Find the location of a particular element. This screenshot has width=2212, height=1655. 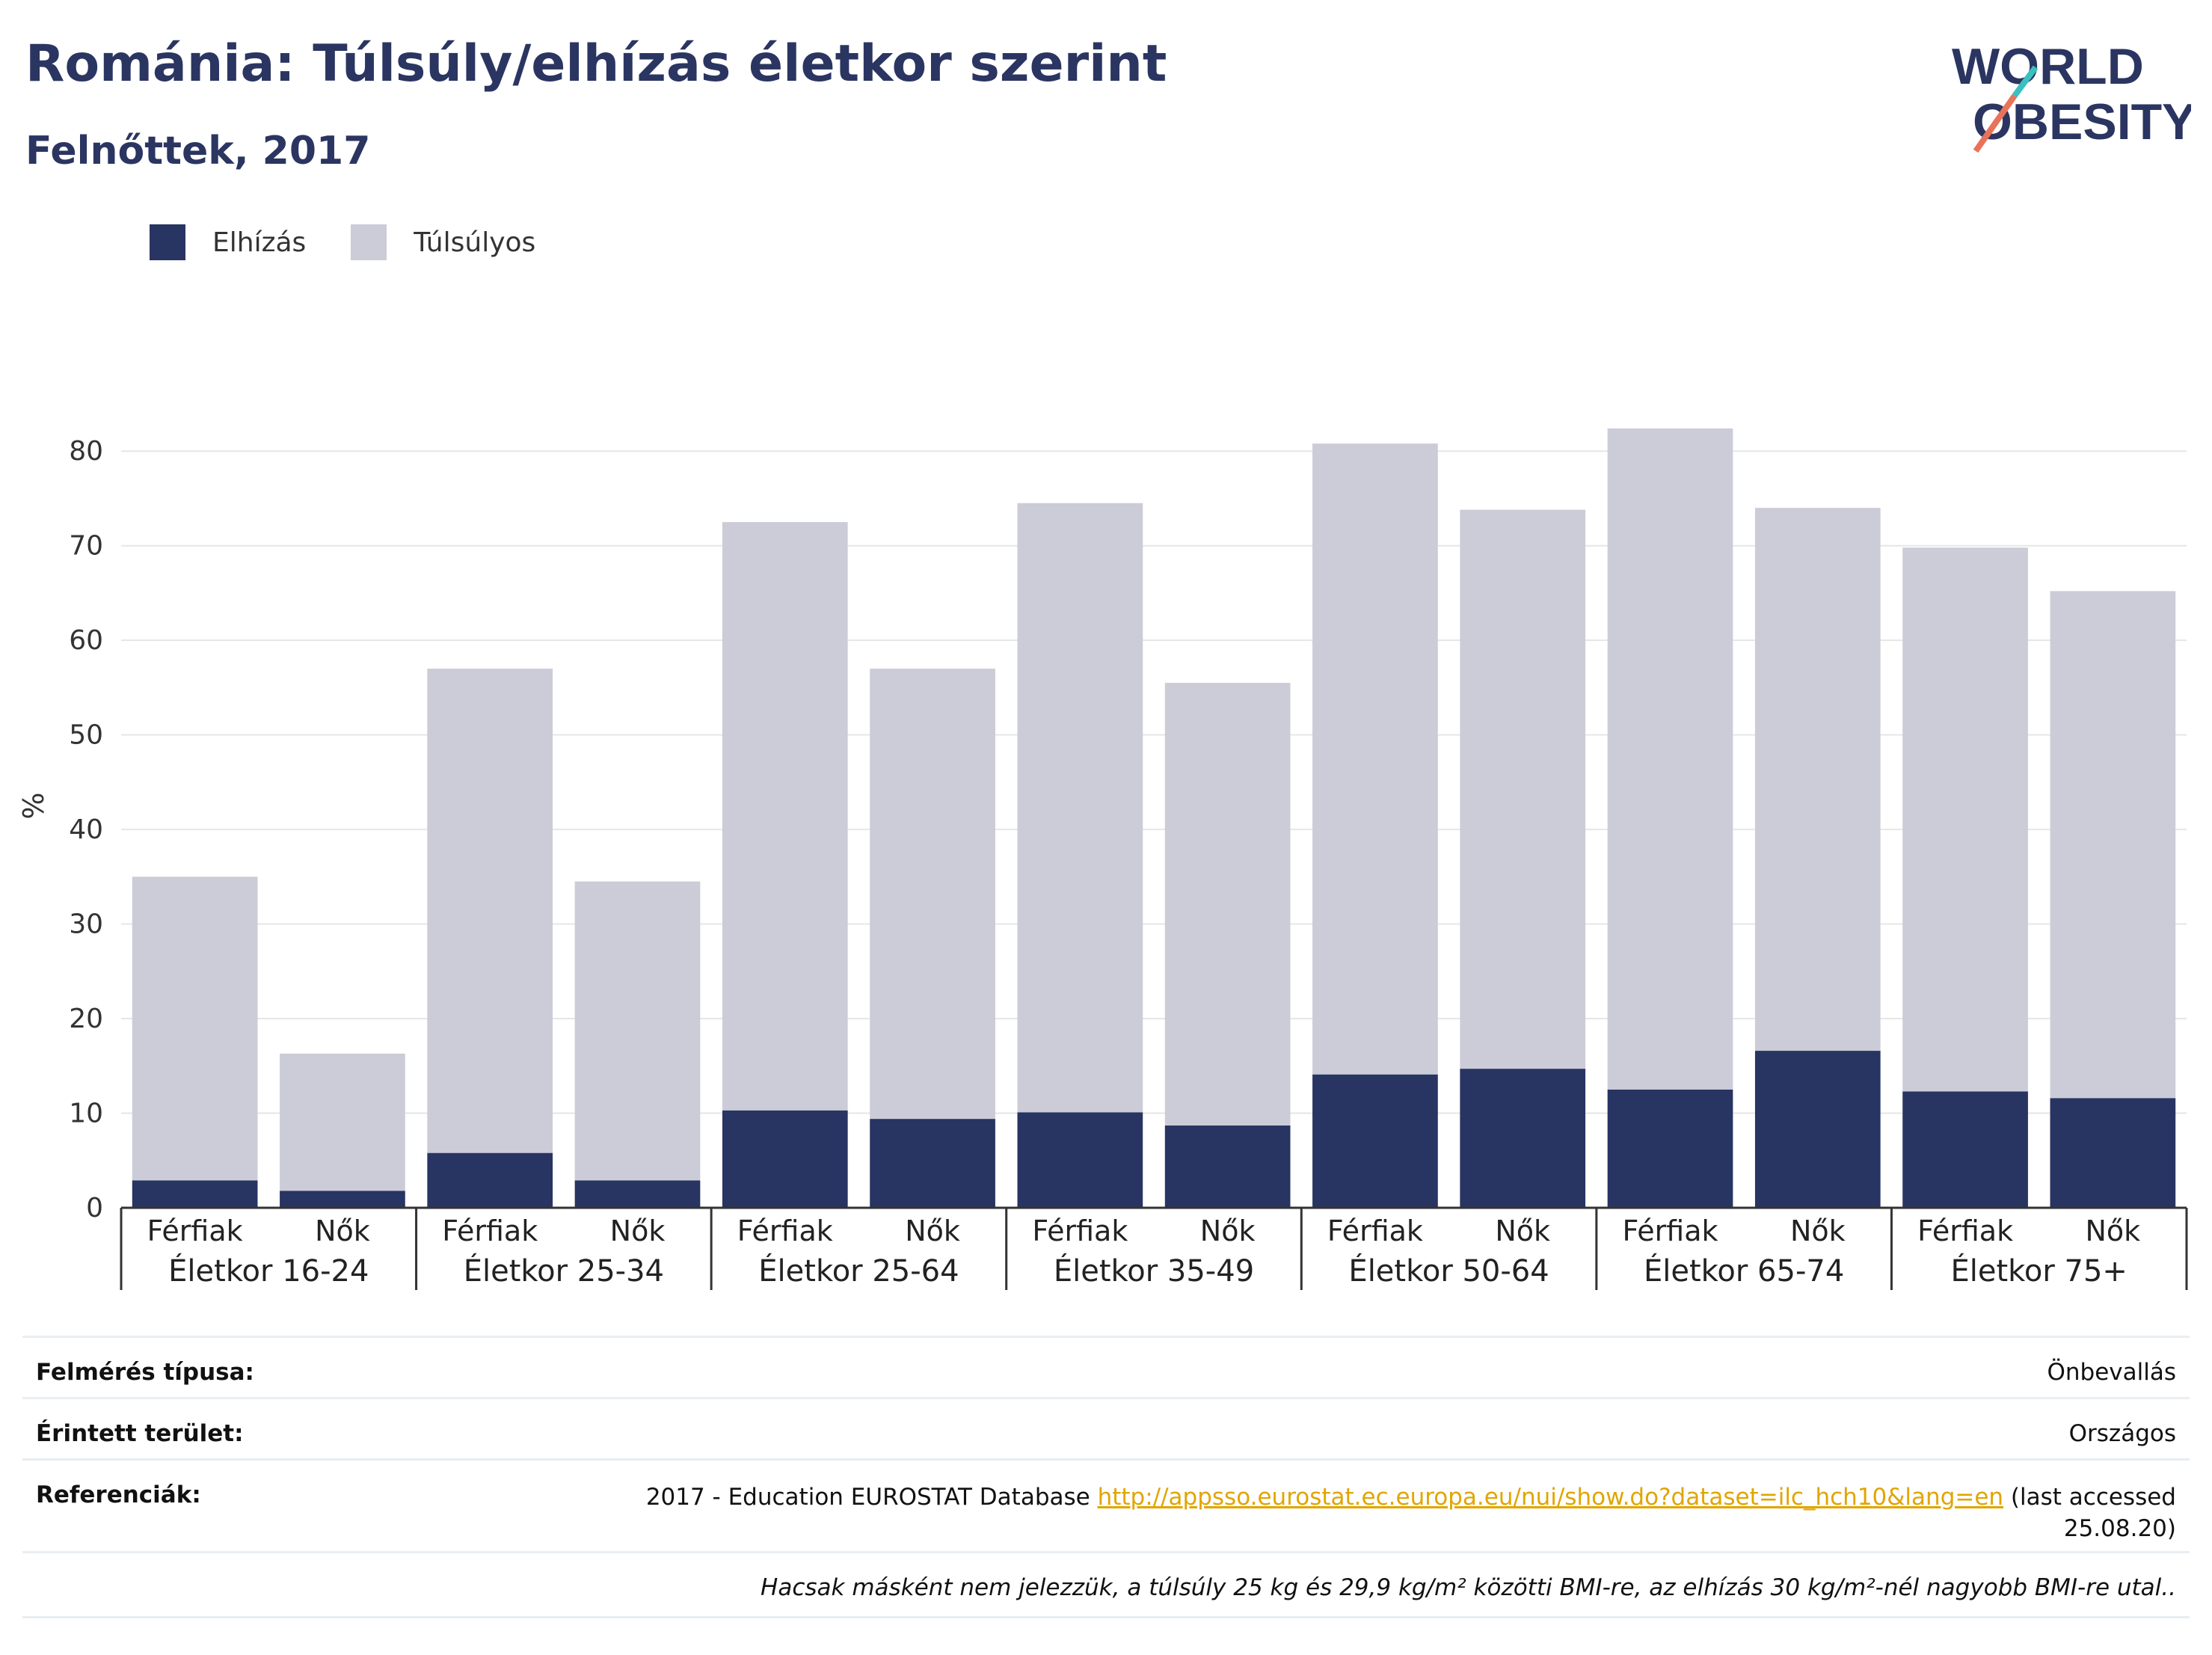

y-tick-label: 20 is located at coordinates (86, 1019).